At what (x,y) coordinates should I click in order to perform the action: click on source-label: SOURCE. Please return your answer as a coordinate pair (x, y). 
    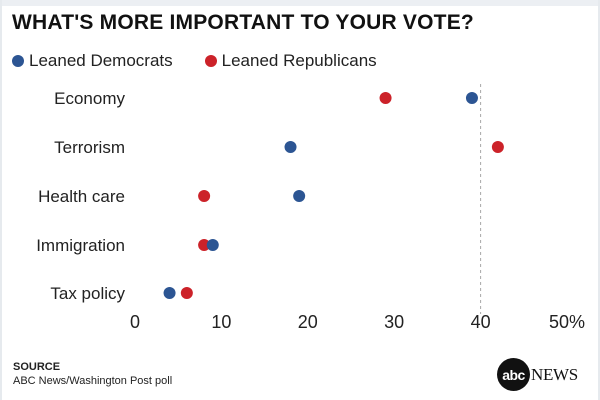
    Looking at the image, I should click on (37, 367).